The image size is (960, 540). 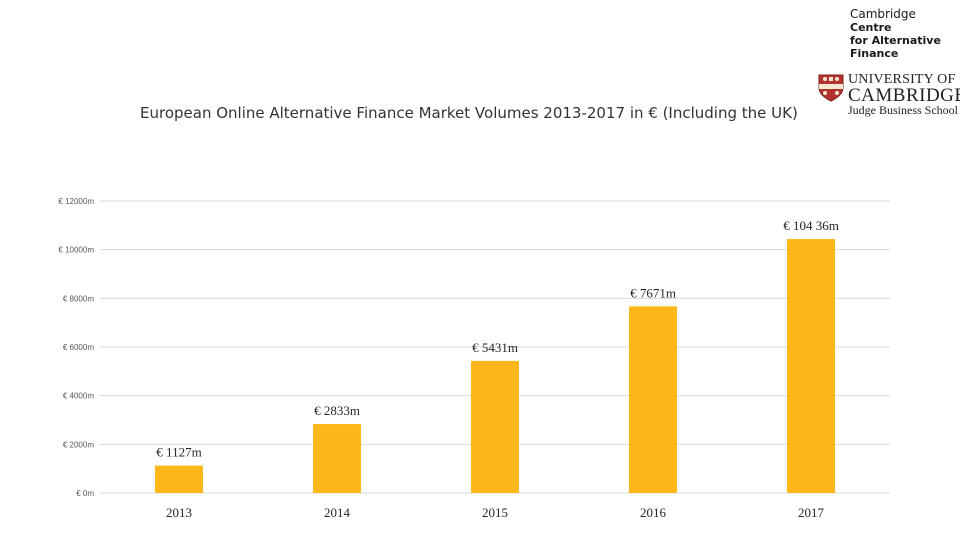 What do you see at coordinates (883, 14) in the screenshot?
I see `ccaf-logo-line1: Cambridge` at bounding box center [883, 14].